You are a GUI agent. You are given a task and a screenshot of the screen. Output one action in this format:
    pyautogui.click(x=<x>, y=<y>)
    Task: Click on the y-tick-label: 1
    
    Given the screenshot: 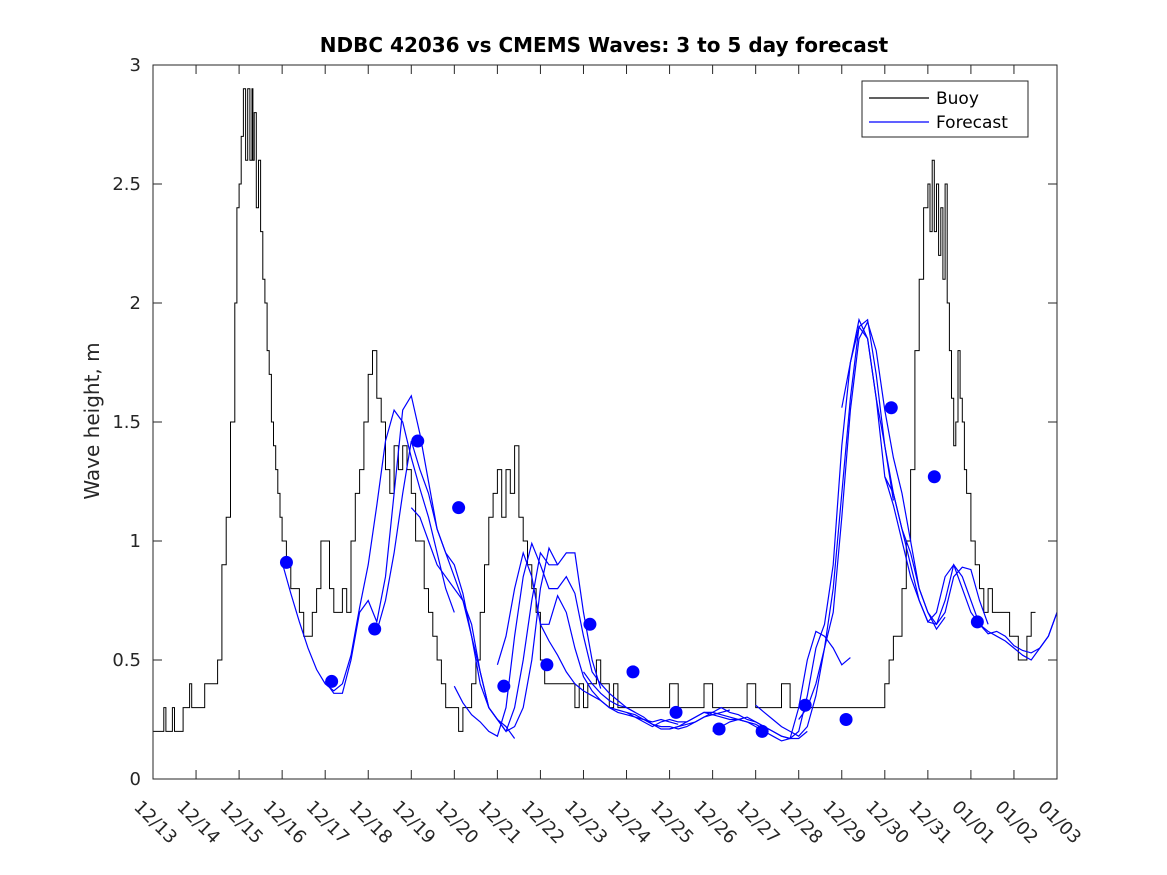 What is the action you would take?
    pyautogui.click(x=135, y=541)
    